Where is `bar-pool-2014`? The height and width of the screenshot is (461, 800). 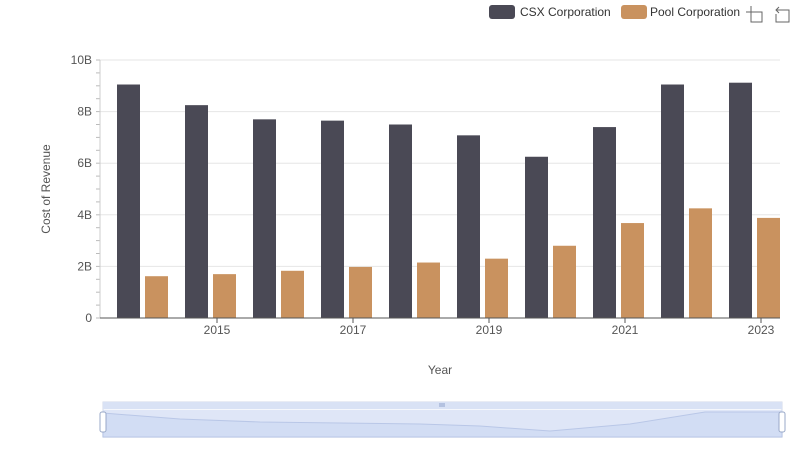 bar-pool-2014 is located at coordinates (156, 297).